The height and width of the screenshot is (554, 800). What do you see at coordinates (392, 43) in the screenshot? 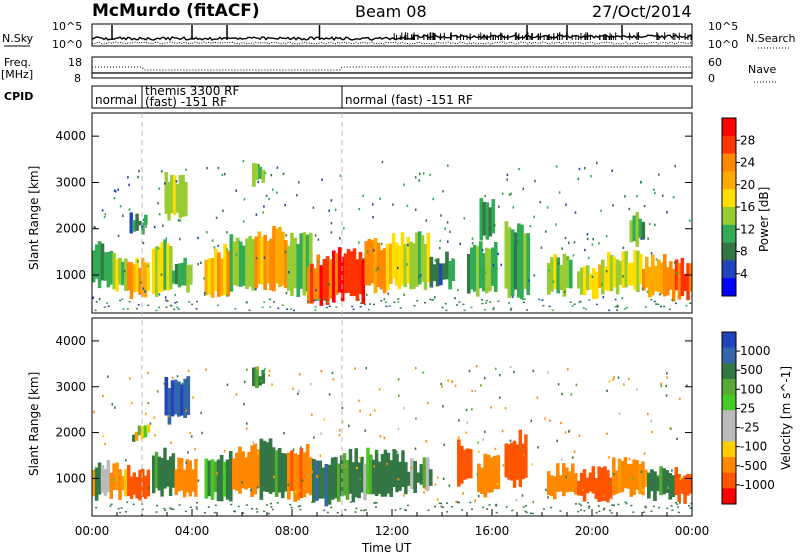
I see `noise-search-trace` at bounding box center [392, 43].